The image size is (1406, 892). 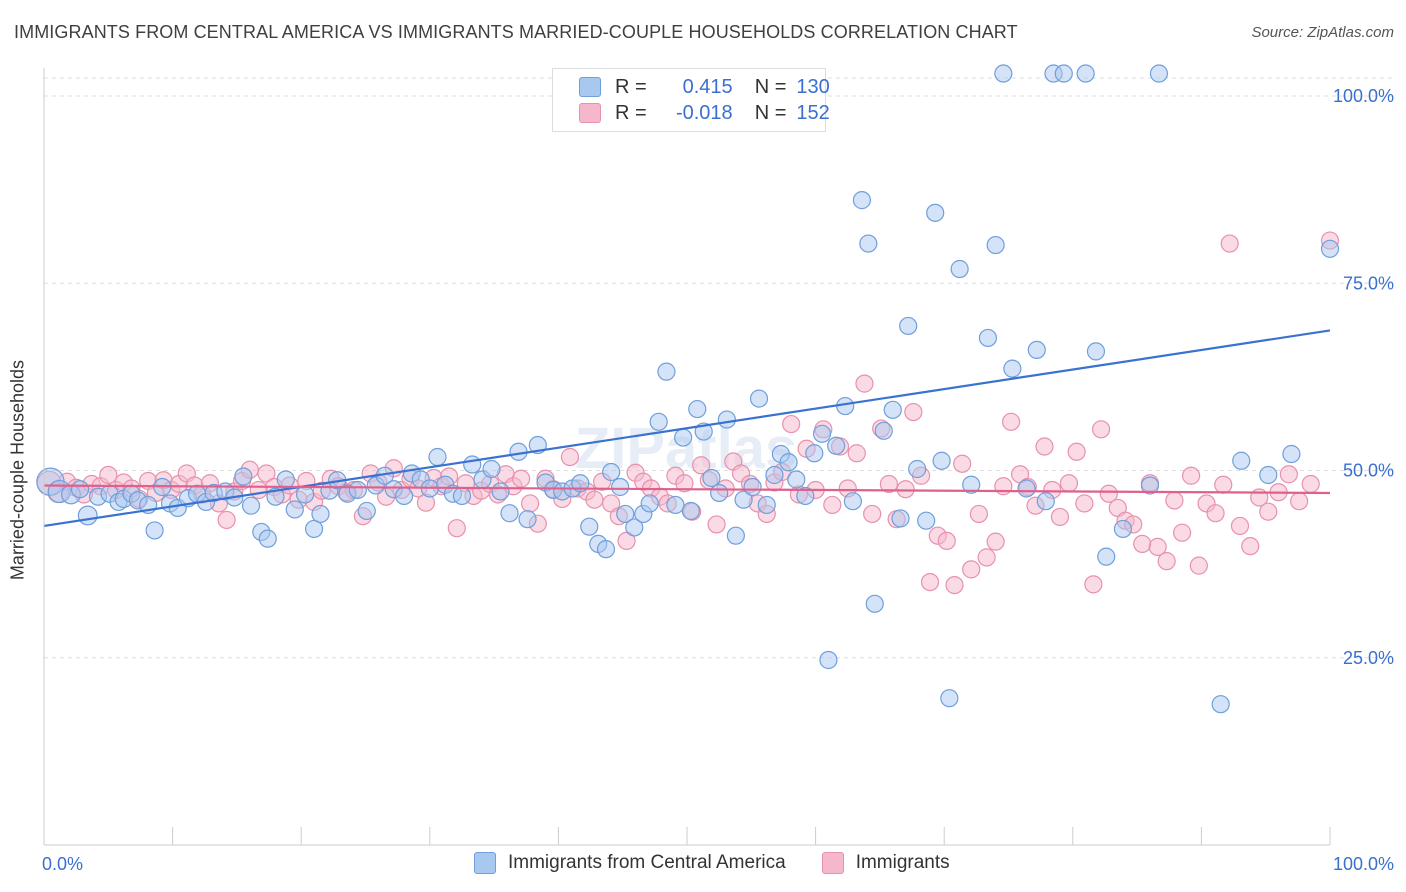 I want to click on source-label: Source: ZipAtlas.com, so click(x=1322, y=32).